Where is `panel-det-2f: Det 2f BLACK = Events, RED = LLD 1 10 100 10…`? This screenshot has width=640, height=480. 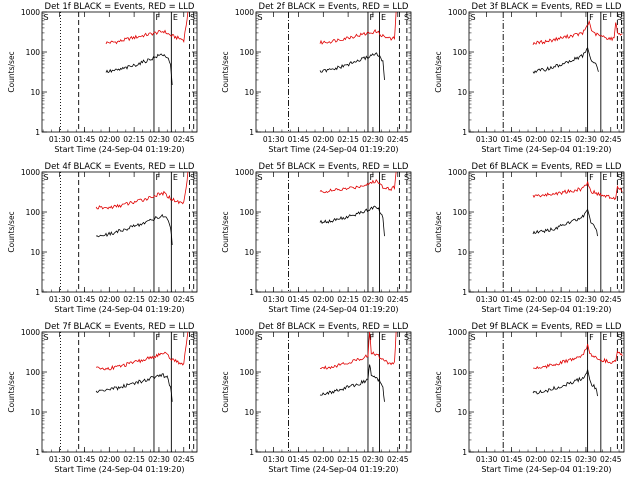
panel-det-2f: Det 2f BLACK = Events, RED = LLD 1 10 100 10… is located at coordinates (316, 78).